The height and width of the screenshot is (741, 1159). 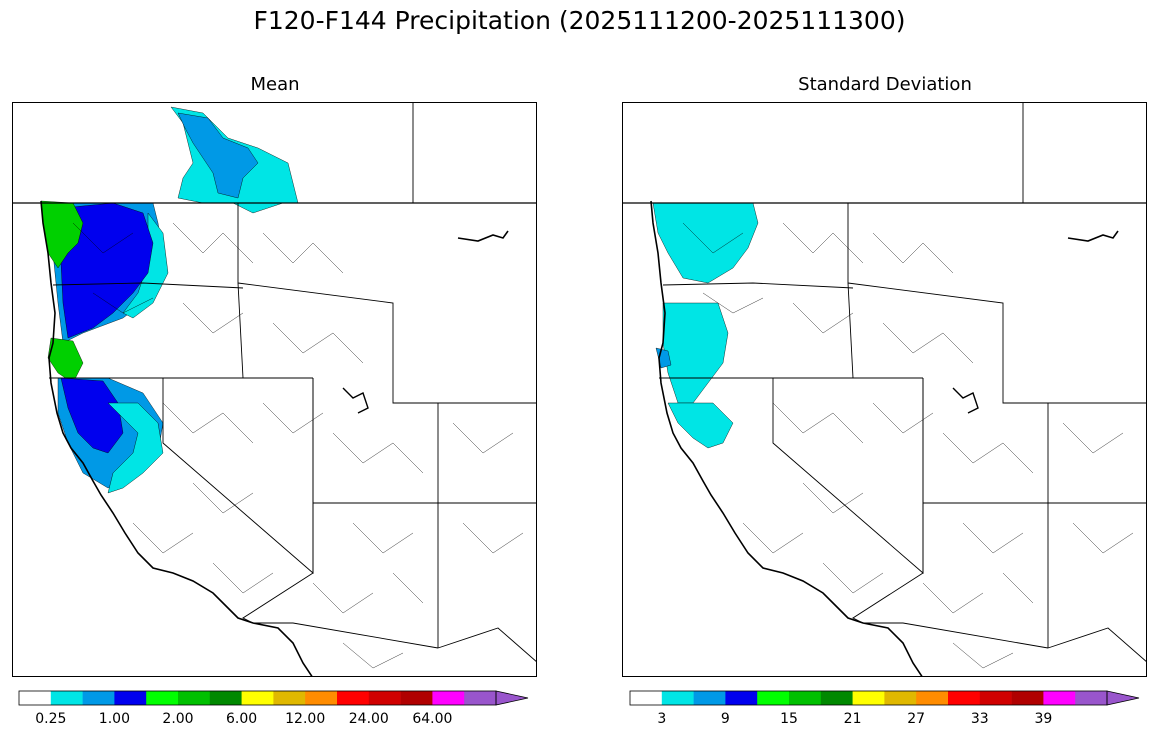 I want to click on colorbar-tick-label: 39, so click(x=1043, y=719).